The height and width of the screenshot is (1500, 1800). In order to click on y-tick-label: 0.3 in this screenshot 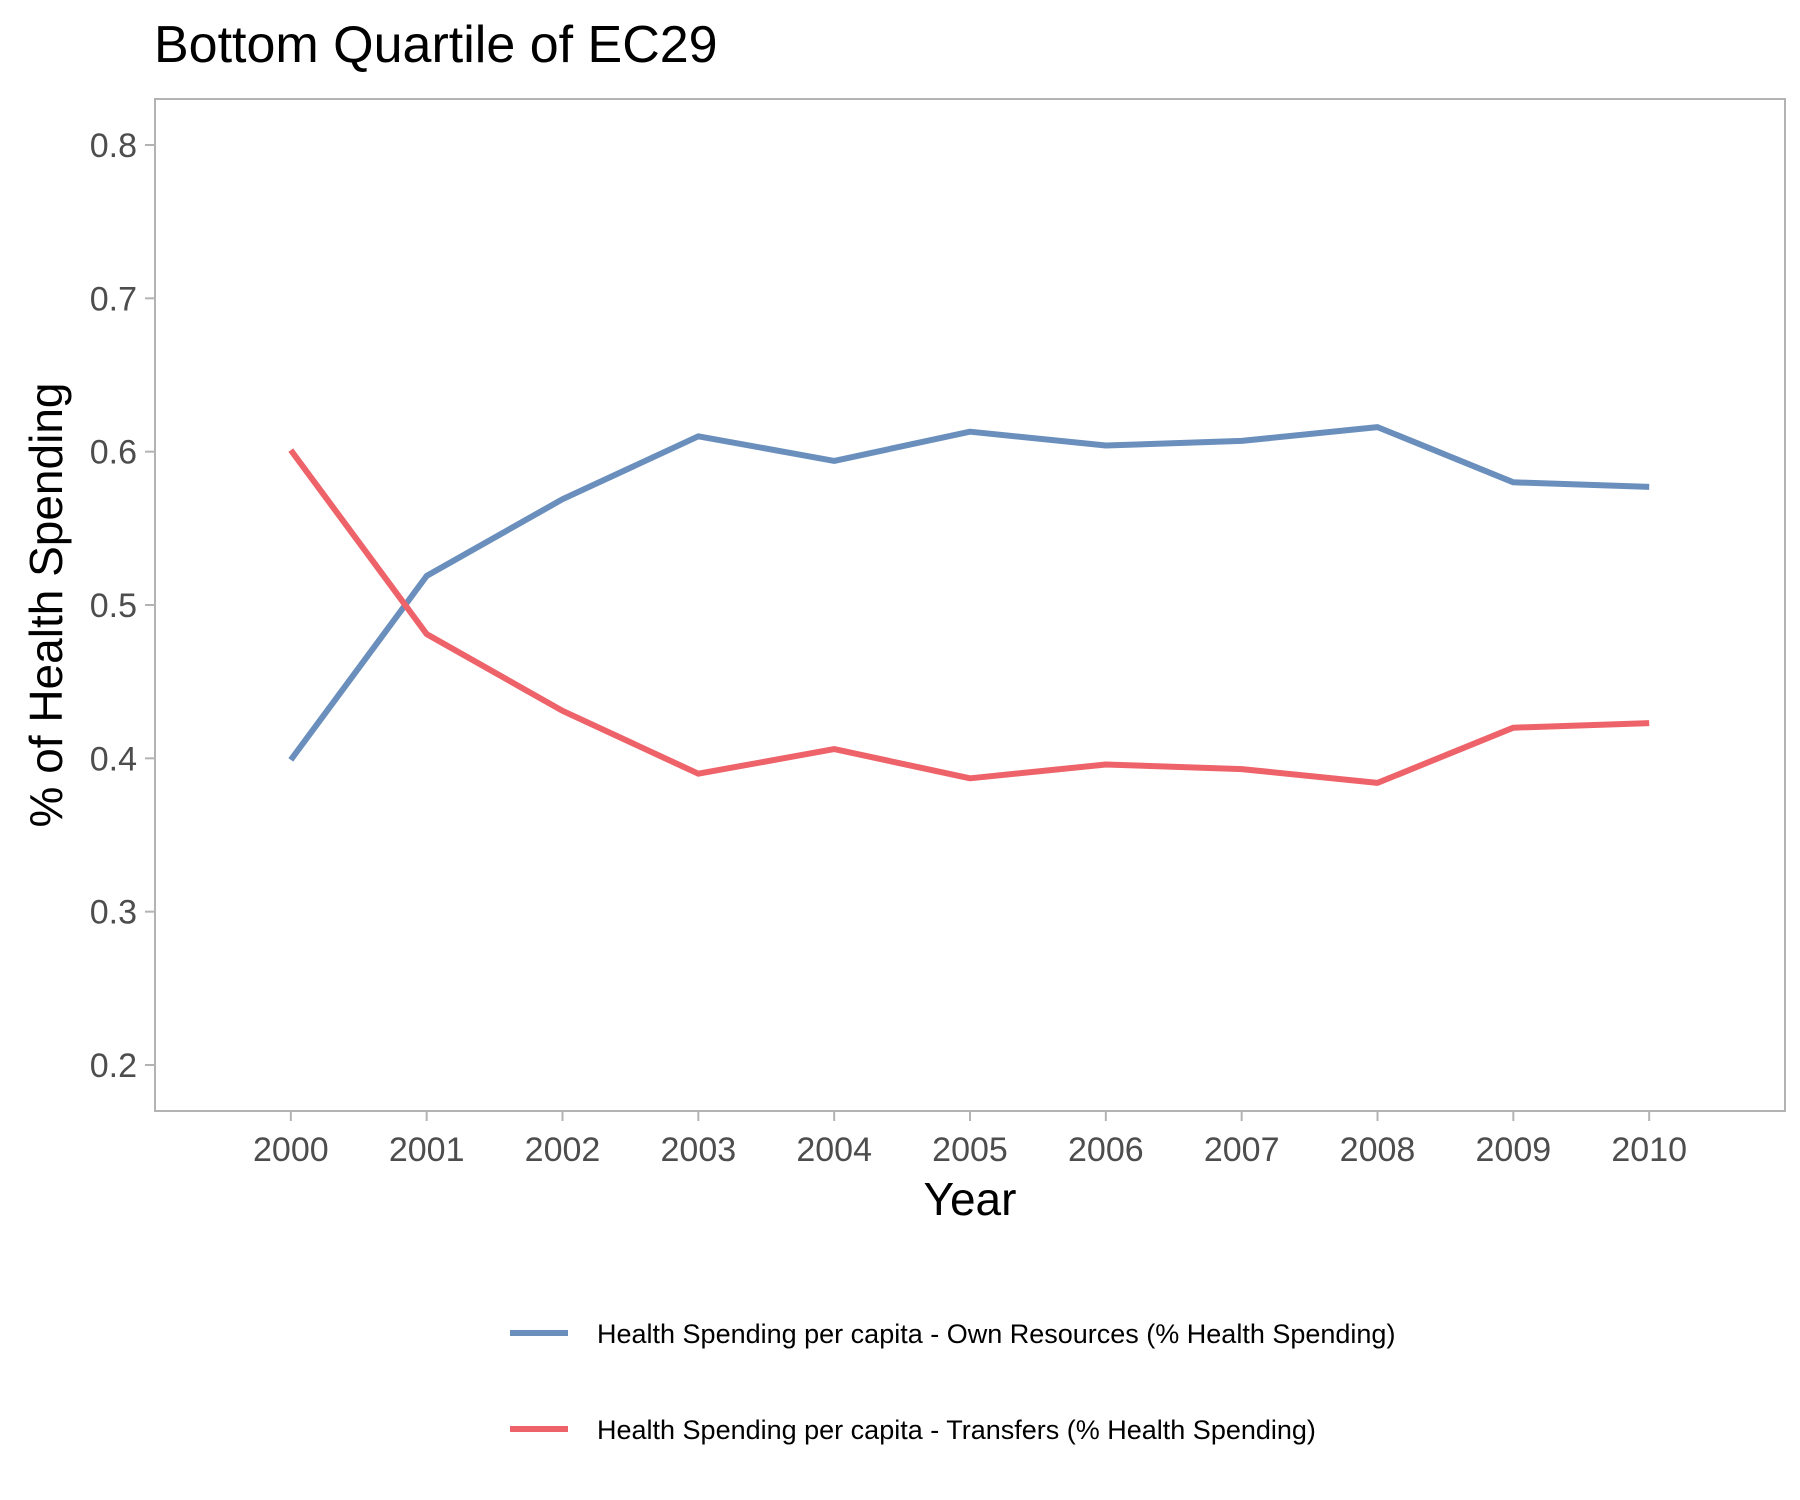, I will do `click(113, 913)`.